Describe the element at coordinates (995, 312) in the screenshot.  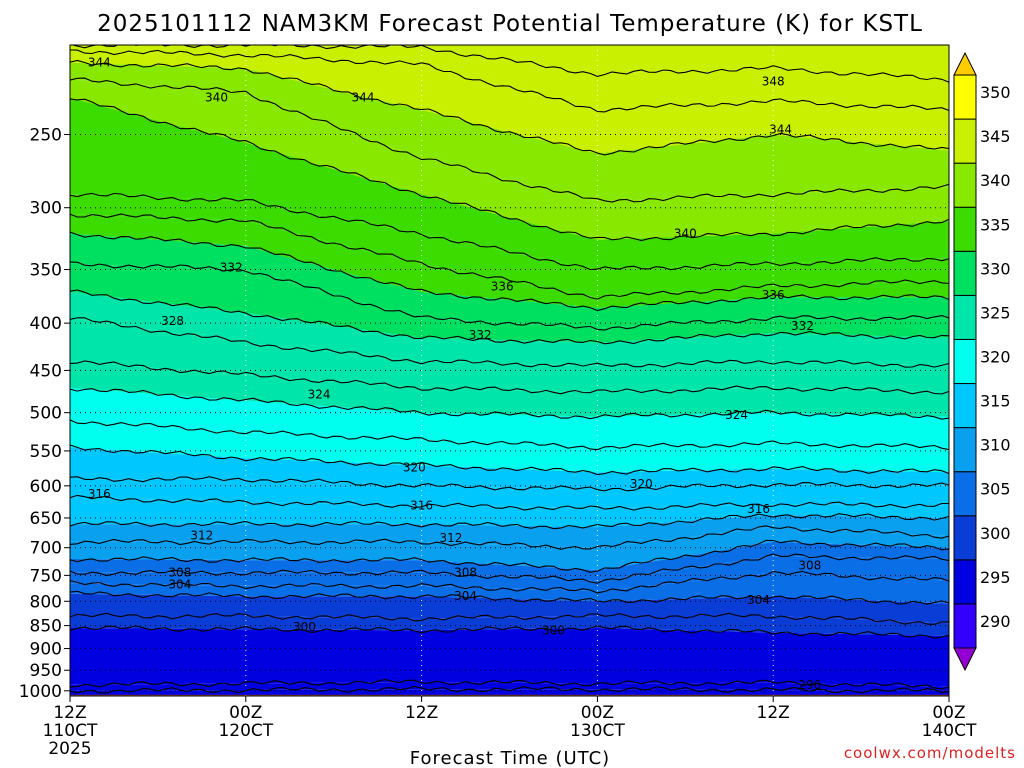
I see `colorbar-tick-label: 325` at that location.